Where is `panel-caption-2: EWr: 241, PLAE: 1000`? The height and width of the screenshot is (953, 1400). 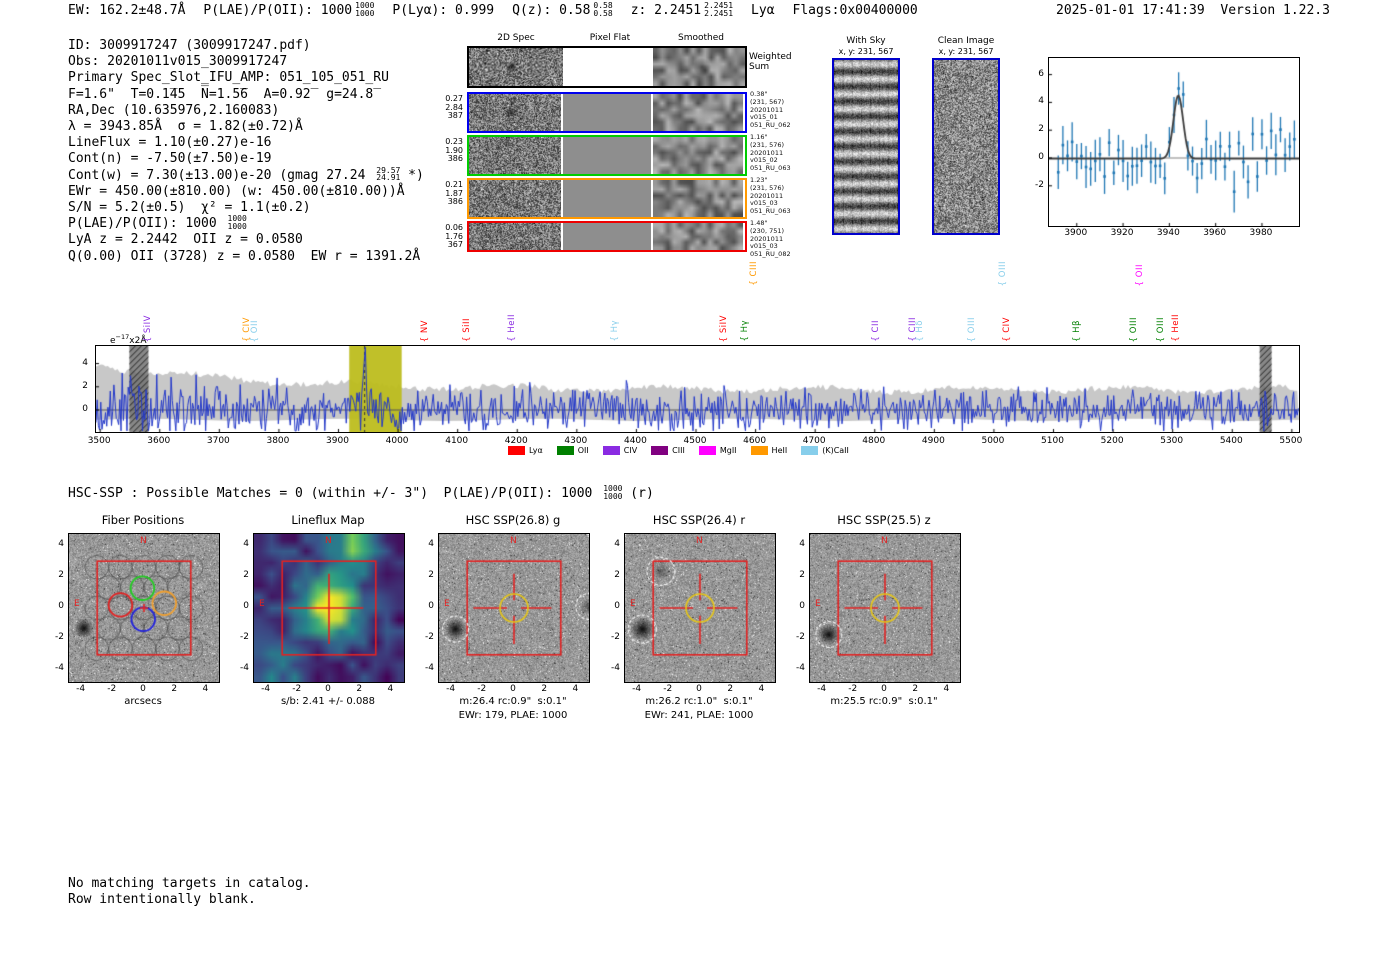 panel-caption-2: EWr: 241, PLAE: 1000 is located at coordinates (699, 715).